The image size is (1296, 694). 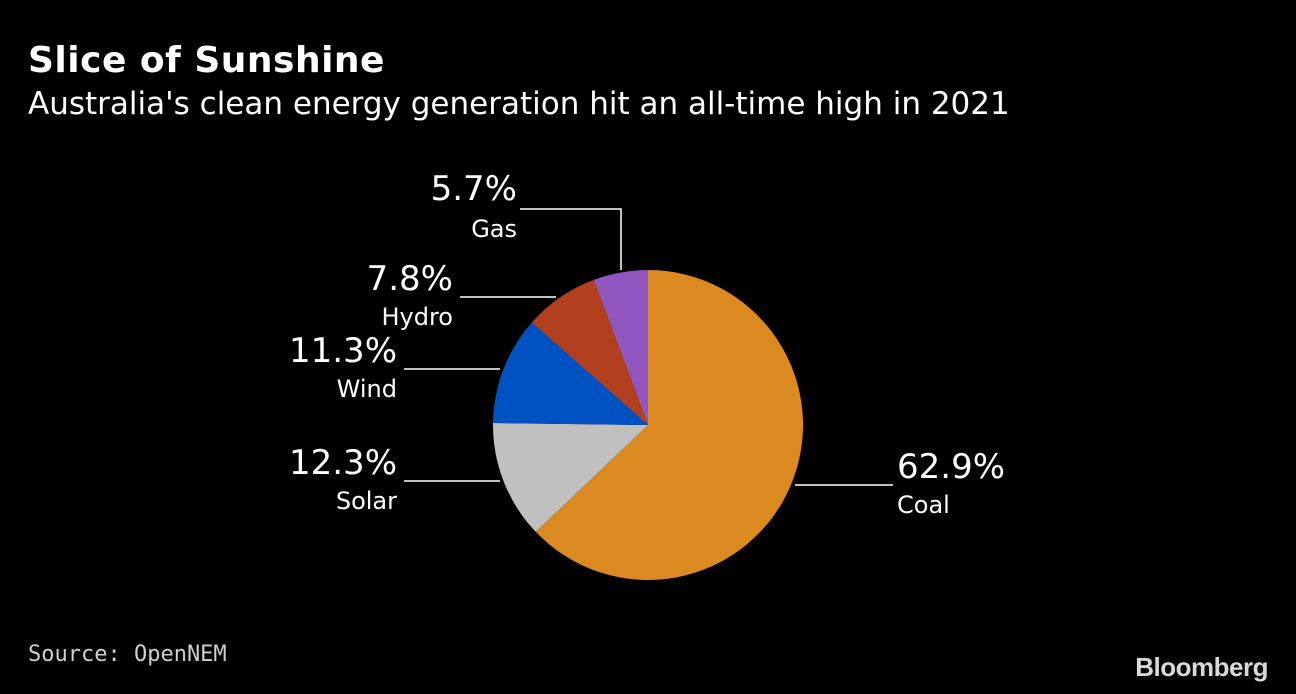 I want to click on category-label-solar: Solar, so click(x=366, y=501).